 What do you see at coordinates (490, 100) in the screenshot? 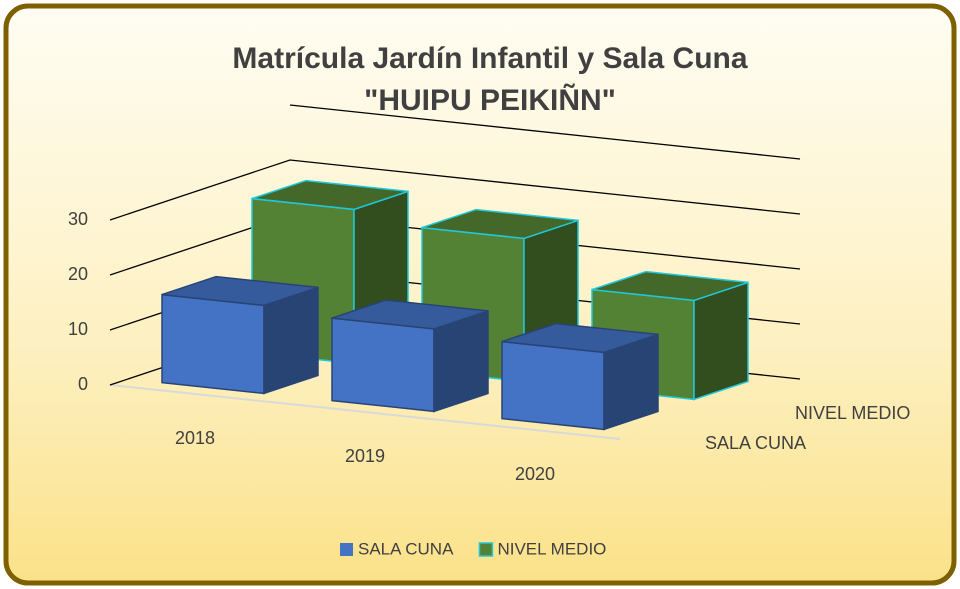
I see `chart-subtitle: "HUIPU PEIKIÑN"` at bounding box center [490, 100].